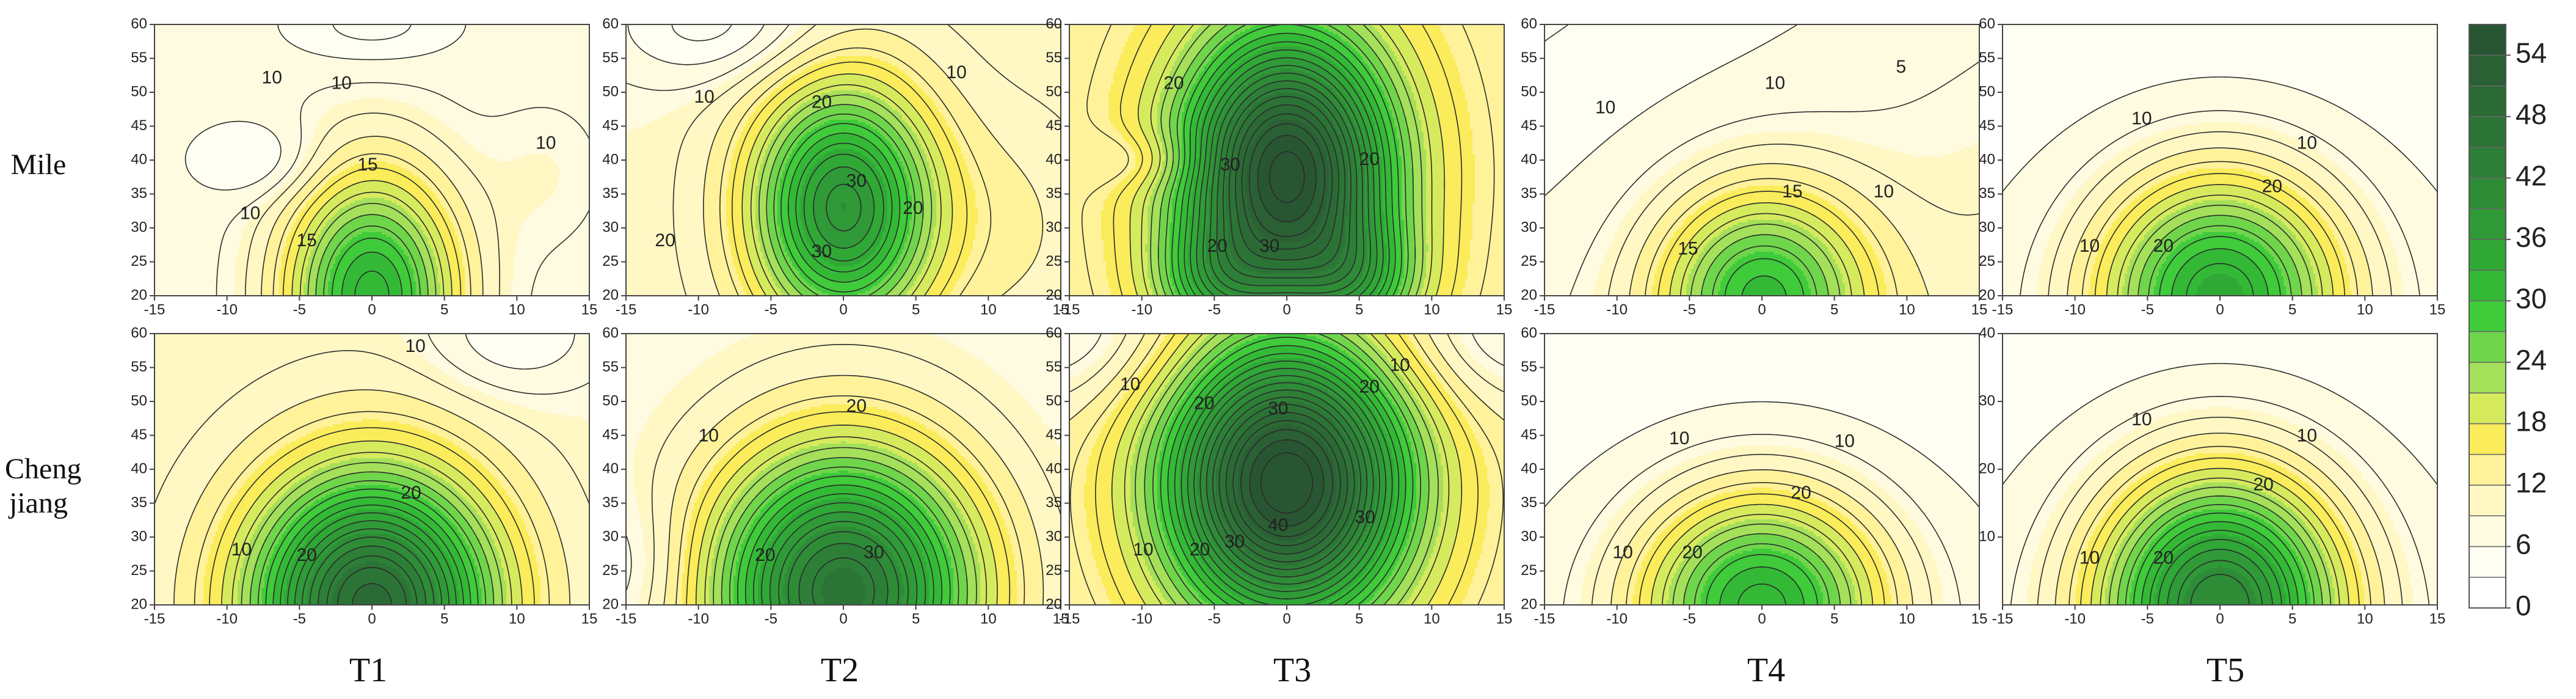 The height and width of the screenshot is (699, 2576). I want to click on y-tick-label: 45, so click(139, 125).